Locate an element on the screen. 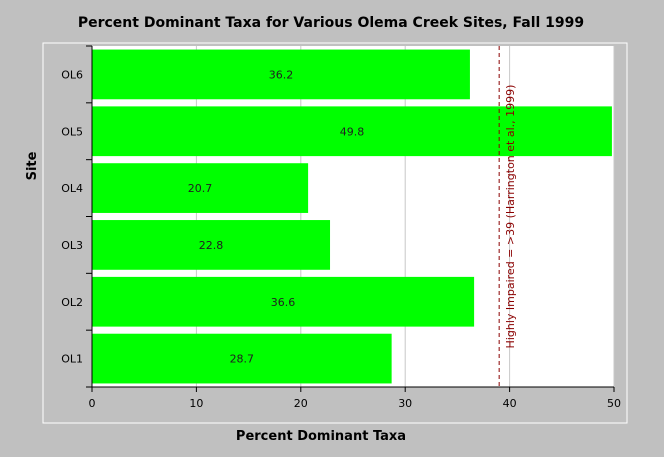 The image size is (664, 457). data-label-ol4: 20.7 is located at coordinates (200, 188).